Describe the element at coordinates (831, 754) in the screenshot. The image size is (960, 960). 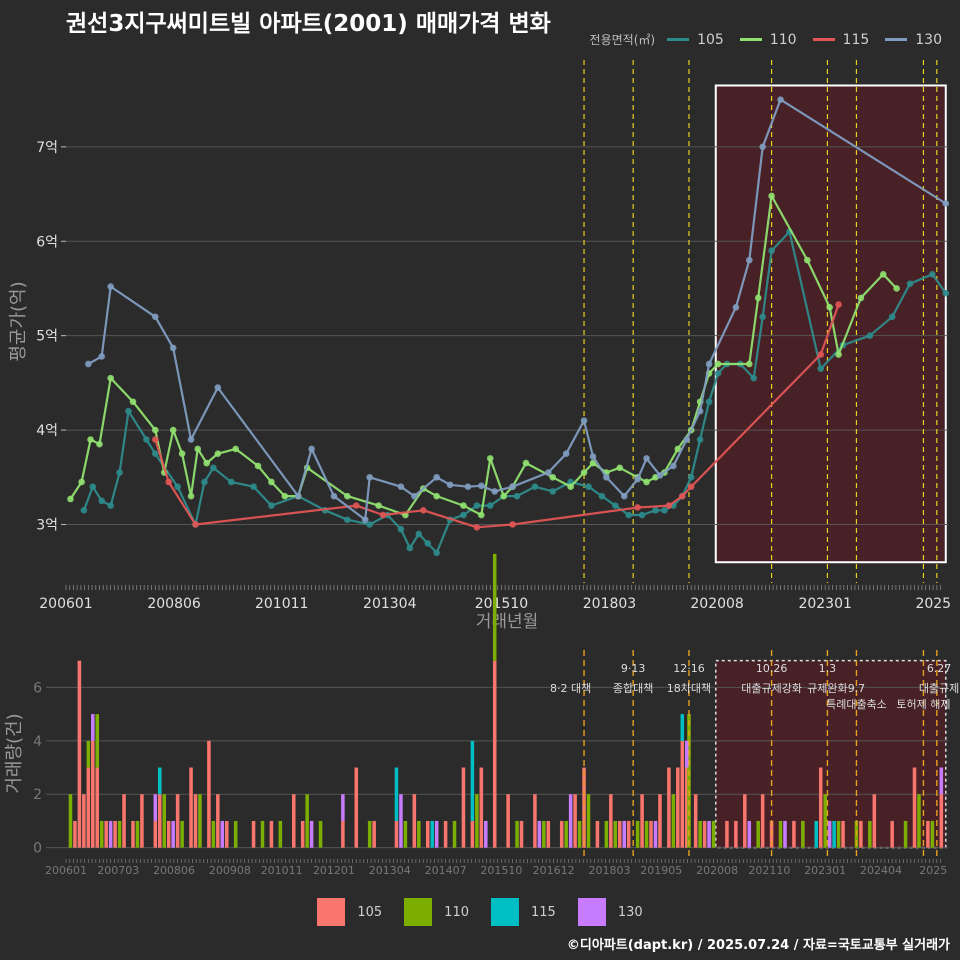
I see `highlight-box-volume` at that location.